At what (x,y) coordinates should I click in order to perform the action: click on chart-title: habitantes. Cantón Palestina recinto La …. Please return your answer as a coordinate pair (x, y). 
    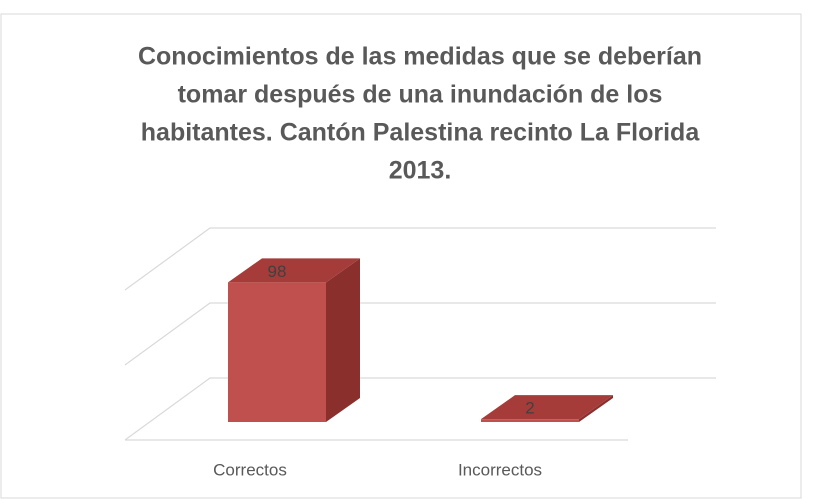
    Looking at the image, I should click on (421, 133).